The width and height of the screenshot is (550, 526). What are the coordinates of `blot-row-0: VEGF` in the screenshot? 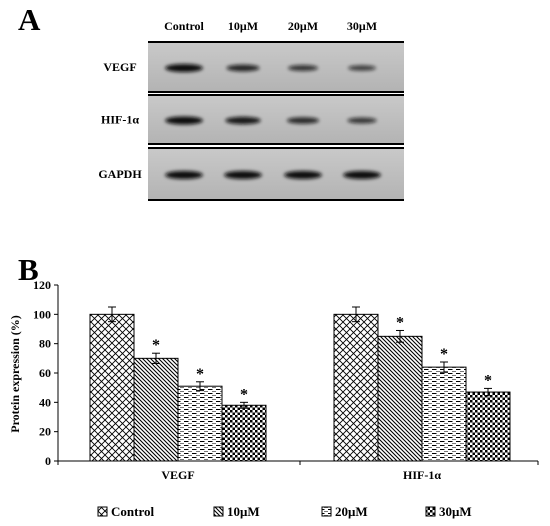 It's located at (253, 67).